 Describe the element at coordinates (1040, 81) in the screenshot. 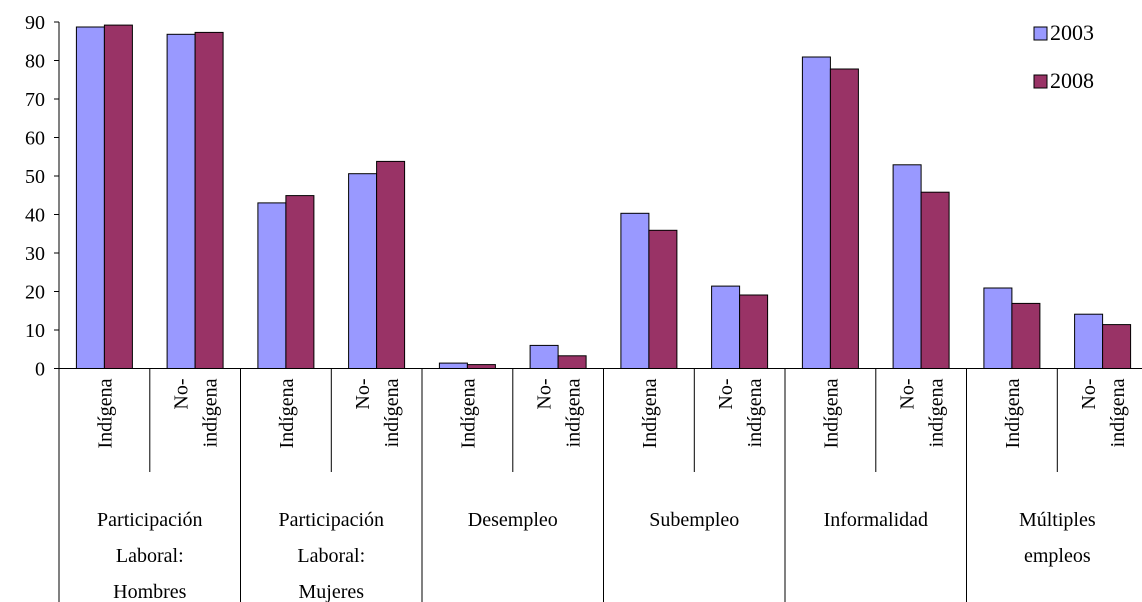

I see `legend-swatch-2008` at that location.